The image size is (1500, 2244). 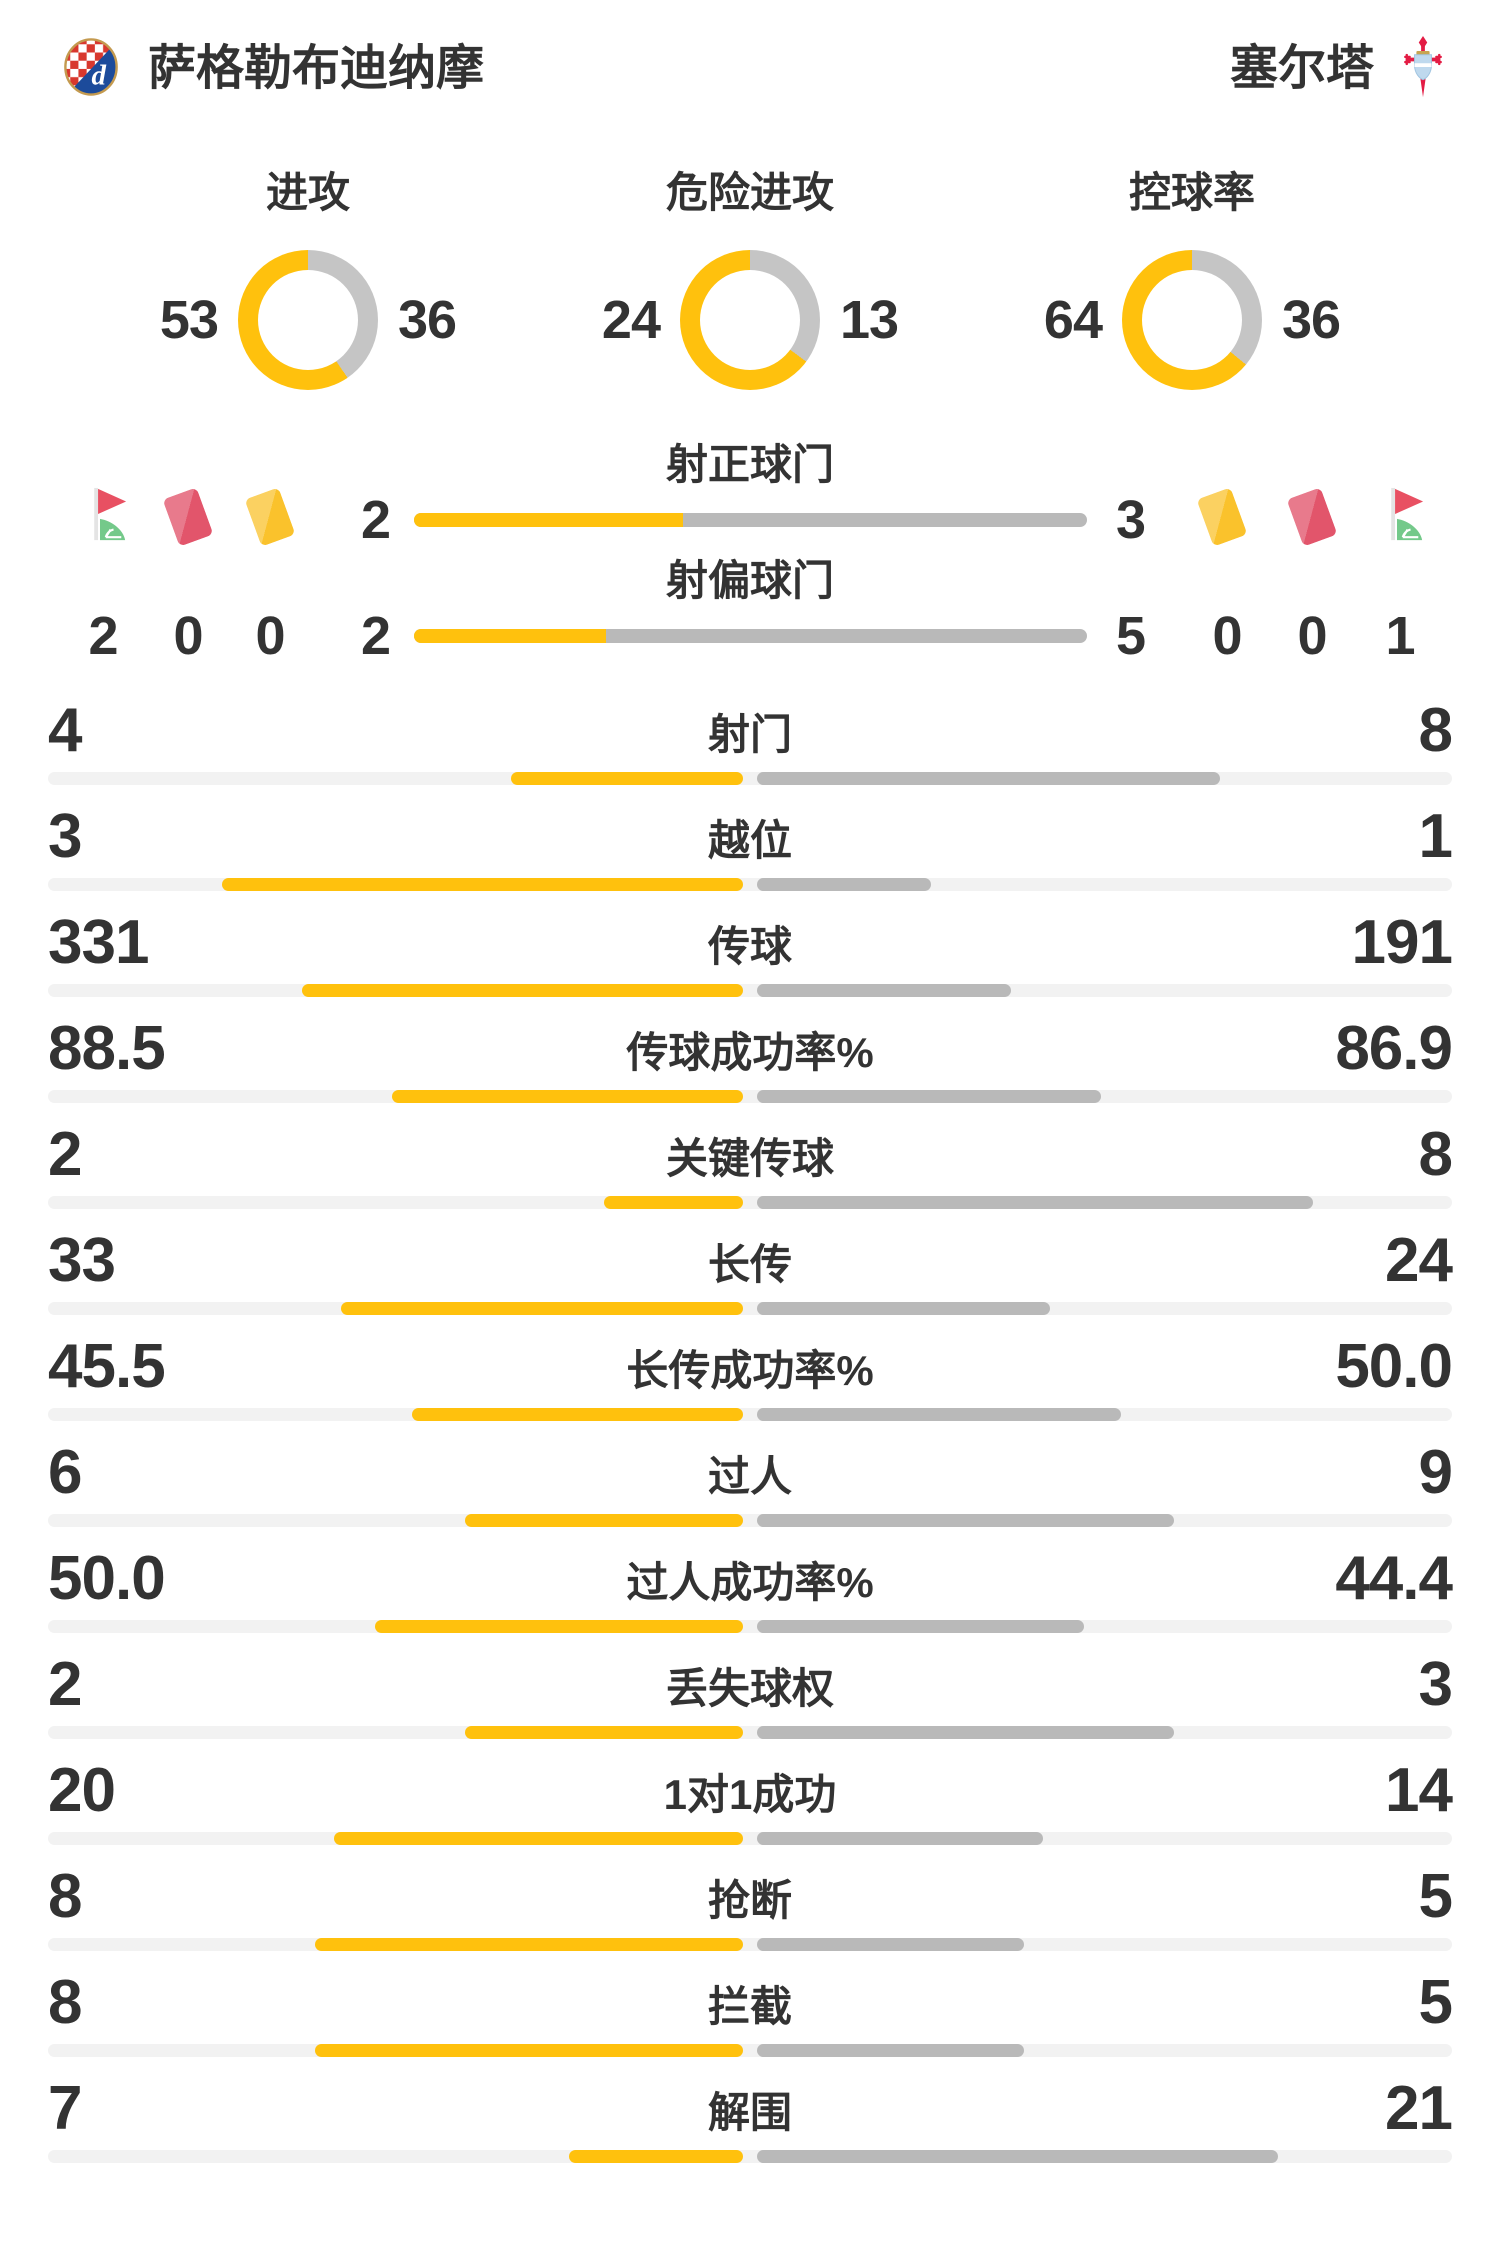 What do you see at coordinates (189, 320) in the screenshot?
I see `donut-home-value: 53` at bounding box center [189, 320].